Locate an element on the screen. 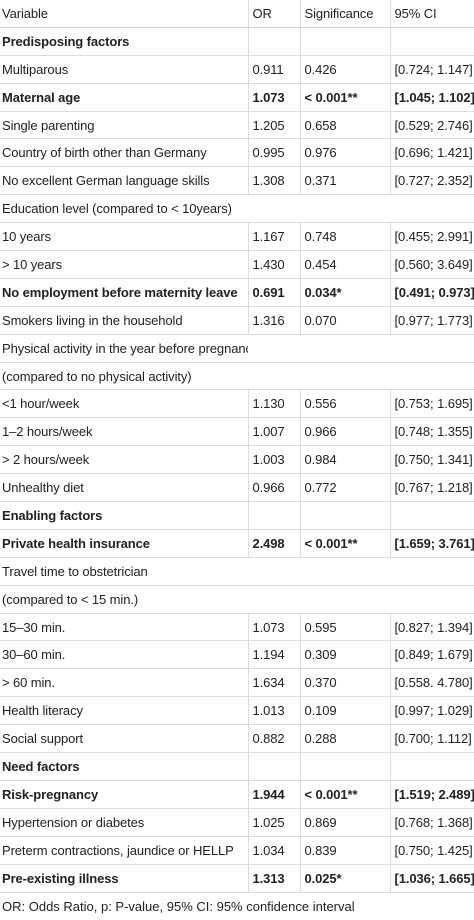  header-or: OR is located at coordinates (273, 14).